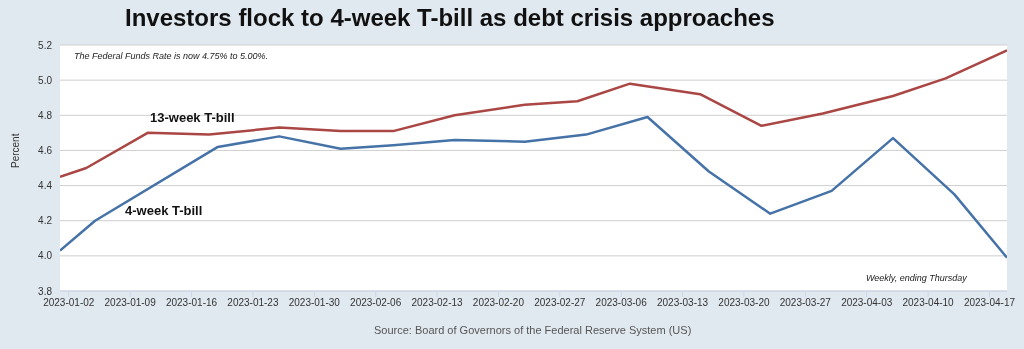 The width and height of the screenshot is (1024, 349). What do you see at coordinates (191, 303) in the screenshot?
I see `x-tick-label: 2023-01-16` at bounding box center [191, 303].